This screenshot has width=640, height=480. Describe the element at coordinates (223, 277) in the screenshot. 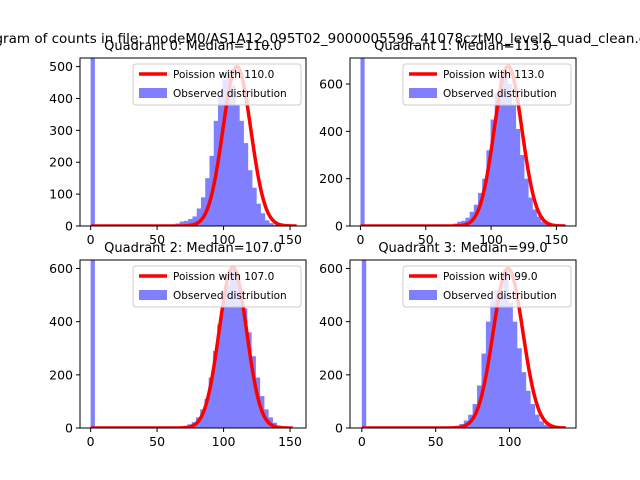

I see `legend-fit-label: Poission with 107.0` at that location.